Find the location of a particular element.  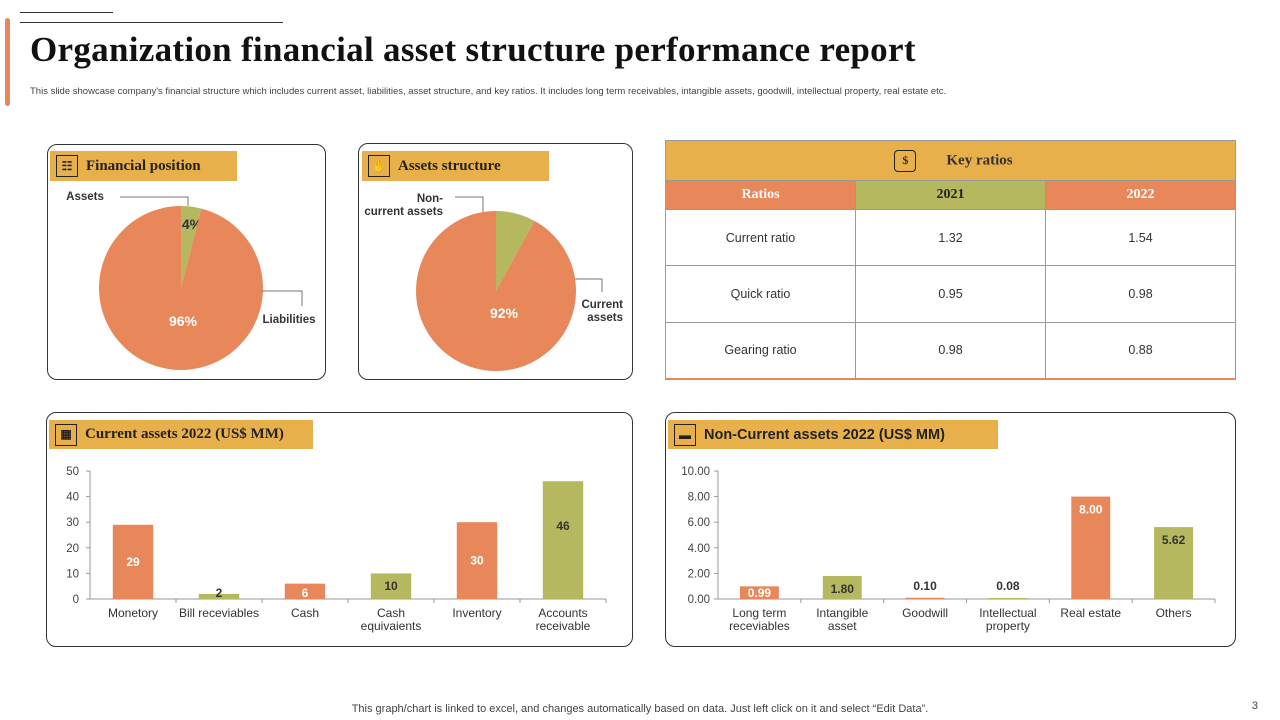

money-bag-icon: $ is located at coordinates (905, 160).